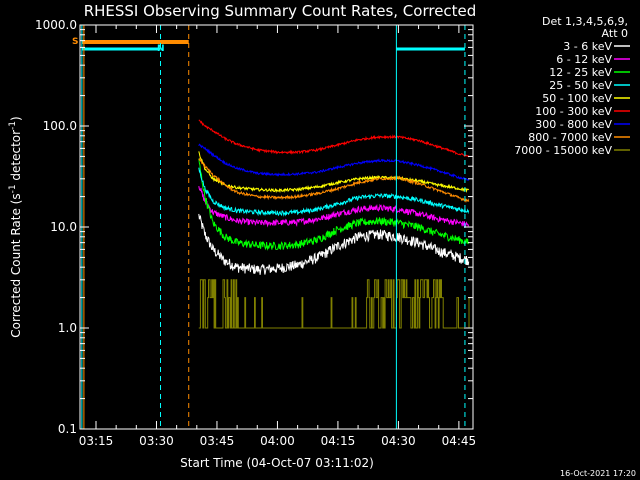  What do you see at coordinates (156, 441) in the screenshot?
I see `x-tick-label-03-30: 03:30` at bounding box center [156, 441].